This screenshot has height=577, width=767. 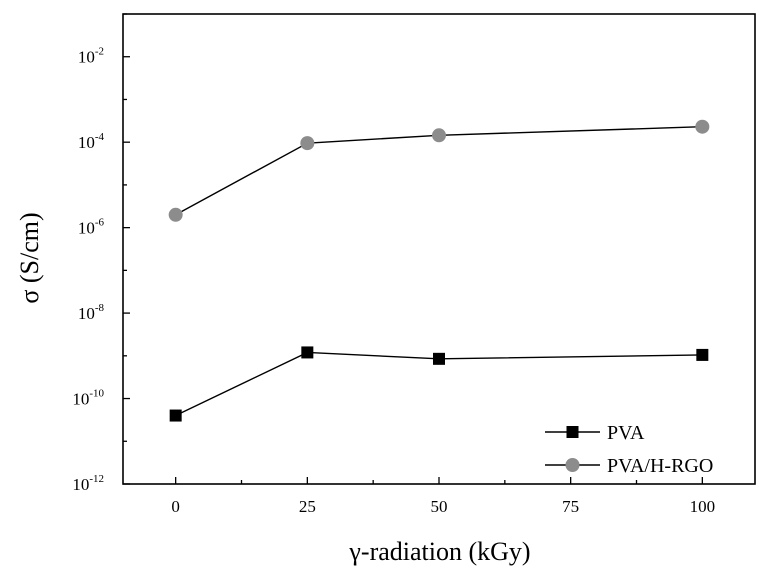 I want to click on series-line-pva-h-rgo, so click(x=439, y=171).